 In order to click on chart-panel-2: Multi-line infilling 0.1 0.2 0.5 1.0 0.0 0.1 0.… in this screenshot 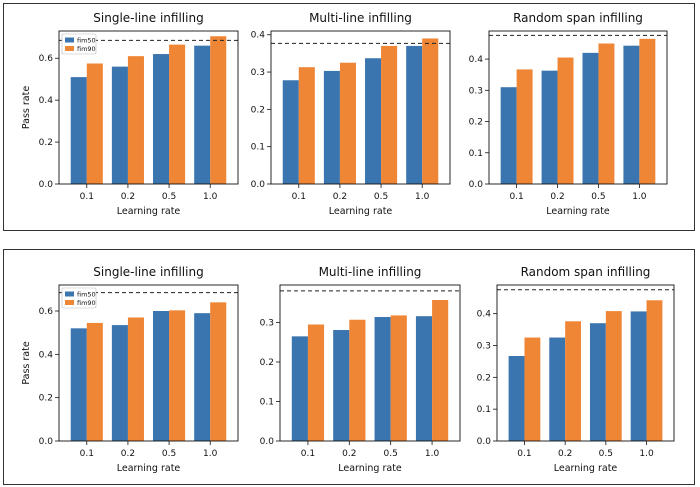, I will do `click(351, 114)`.